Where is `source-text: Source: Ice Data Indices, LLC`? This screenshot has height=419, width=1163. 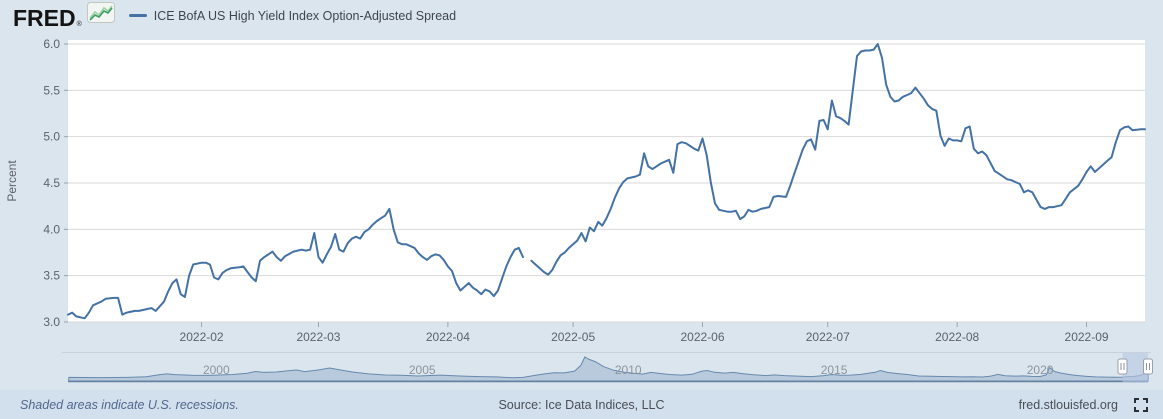
source-text: Source: Ice Data Indices, LLC is located at coordinates (581, 404).